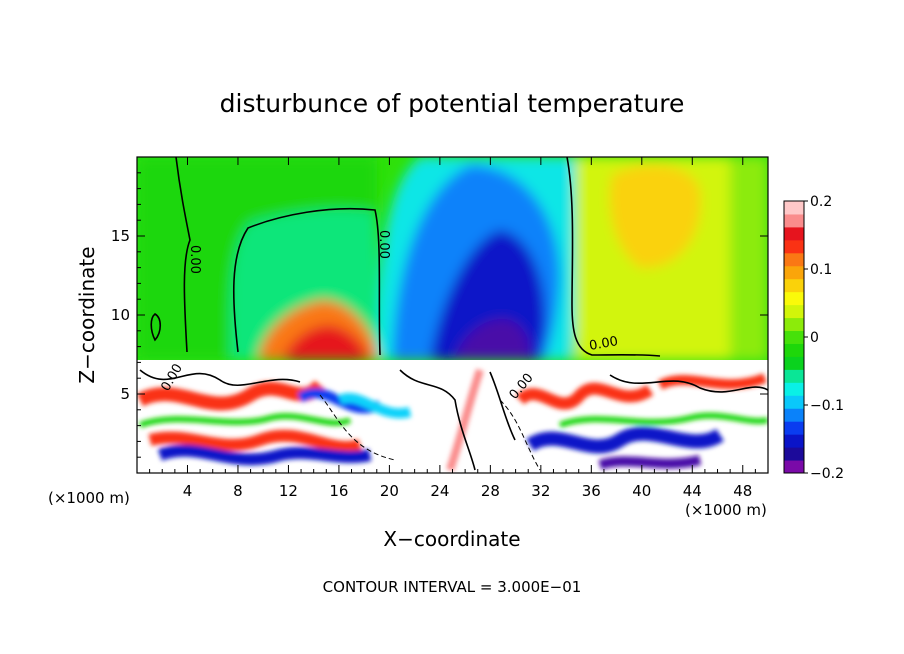 This screenshot has width=904, height=654. What do you see at coordinates (465, 420) in the screenshot?
I see `turb-pink-band` at bounding box center [465, 420].